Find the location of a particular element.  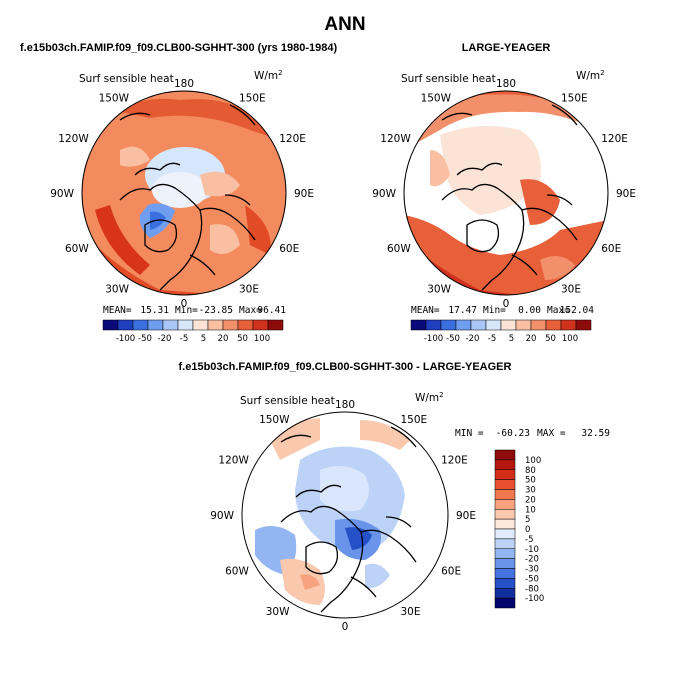

panel-c-border is located at coordinates (345, 515).